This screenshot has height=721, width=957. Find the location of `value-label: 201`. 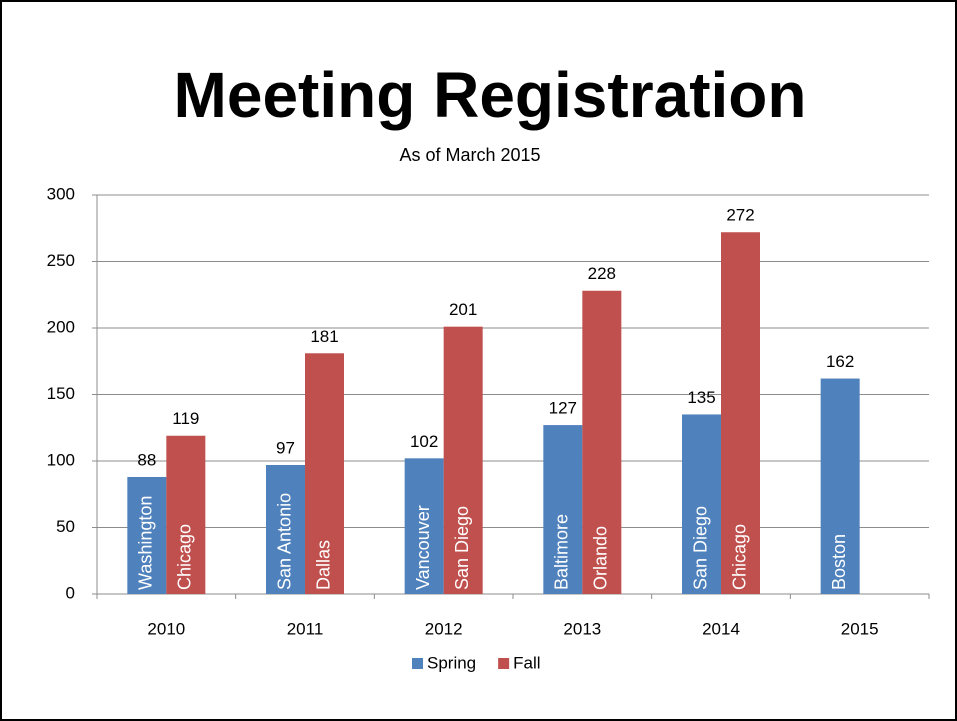

value-label: 201 is located at coordinates (463, 309).